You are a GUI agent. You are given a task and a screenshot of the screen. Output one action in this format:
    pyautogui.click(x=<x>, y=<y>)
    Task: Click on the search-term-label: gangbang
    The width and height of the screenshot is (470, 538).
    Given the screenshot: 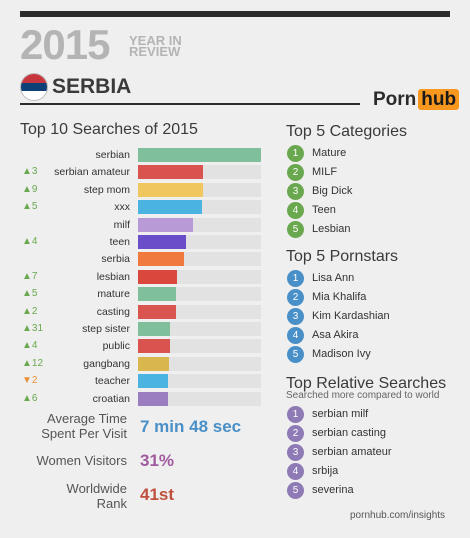 What is the action you would take?
    pyautogui.click(x=106, y=363)
    